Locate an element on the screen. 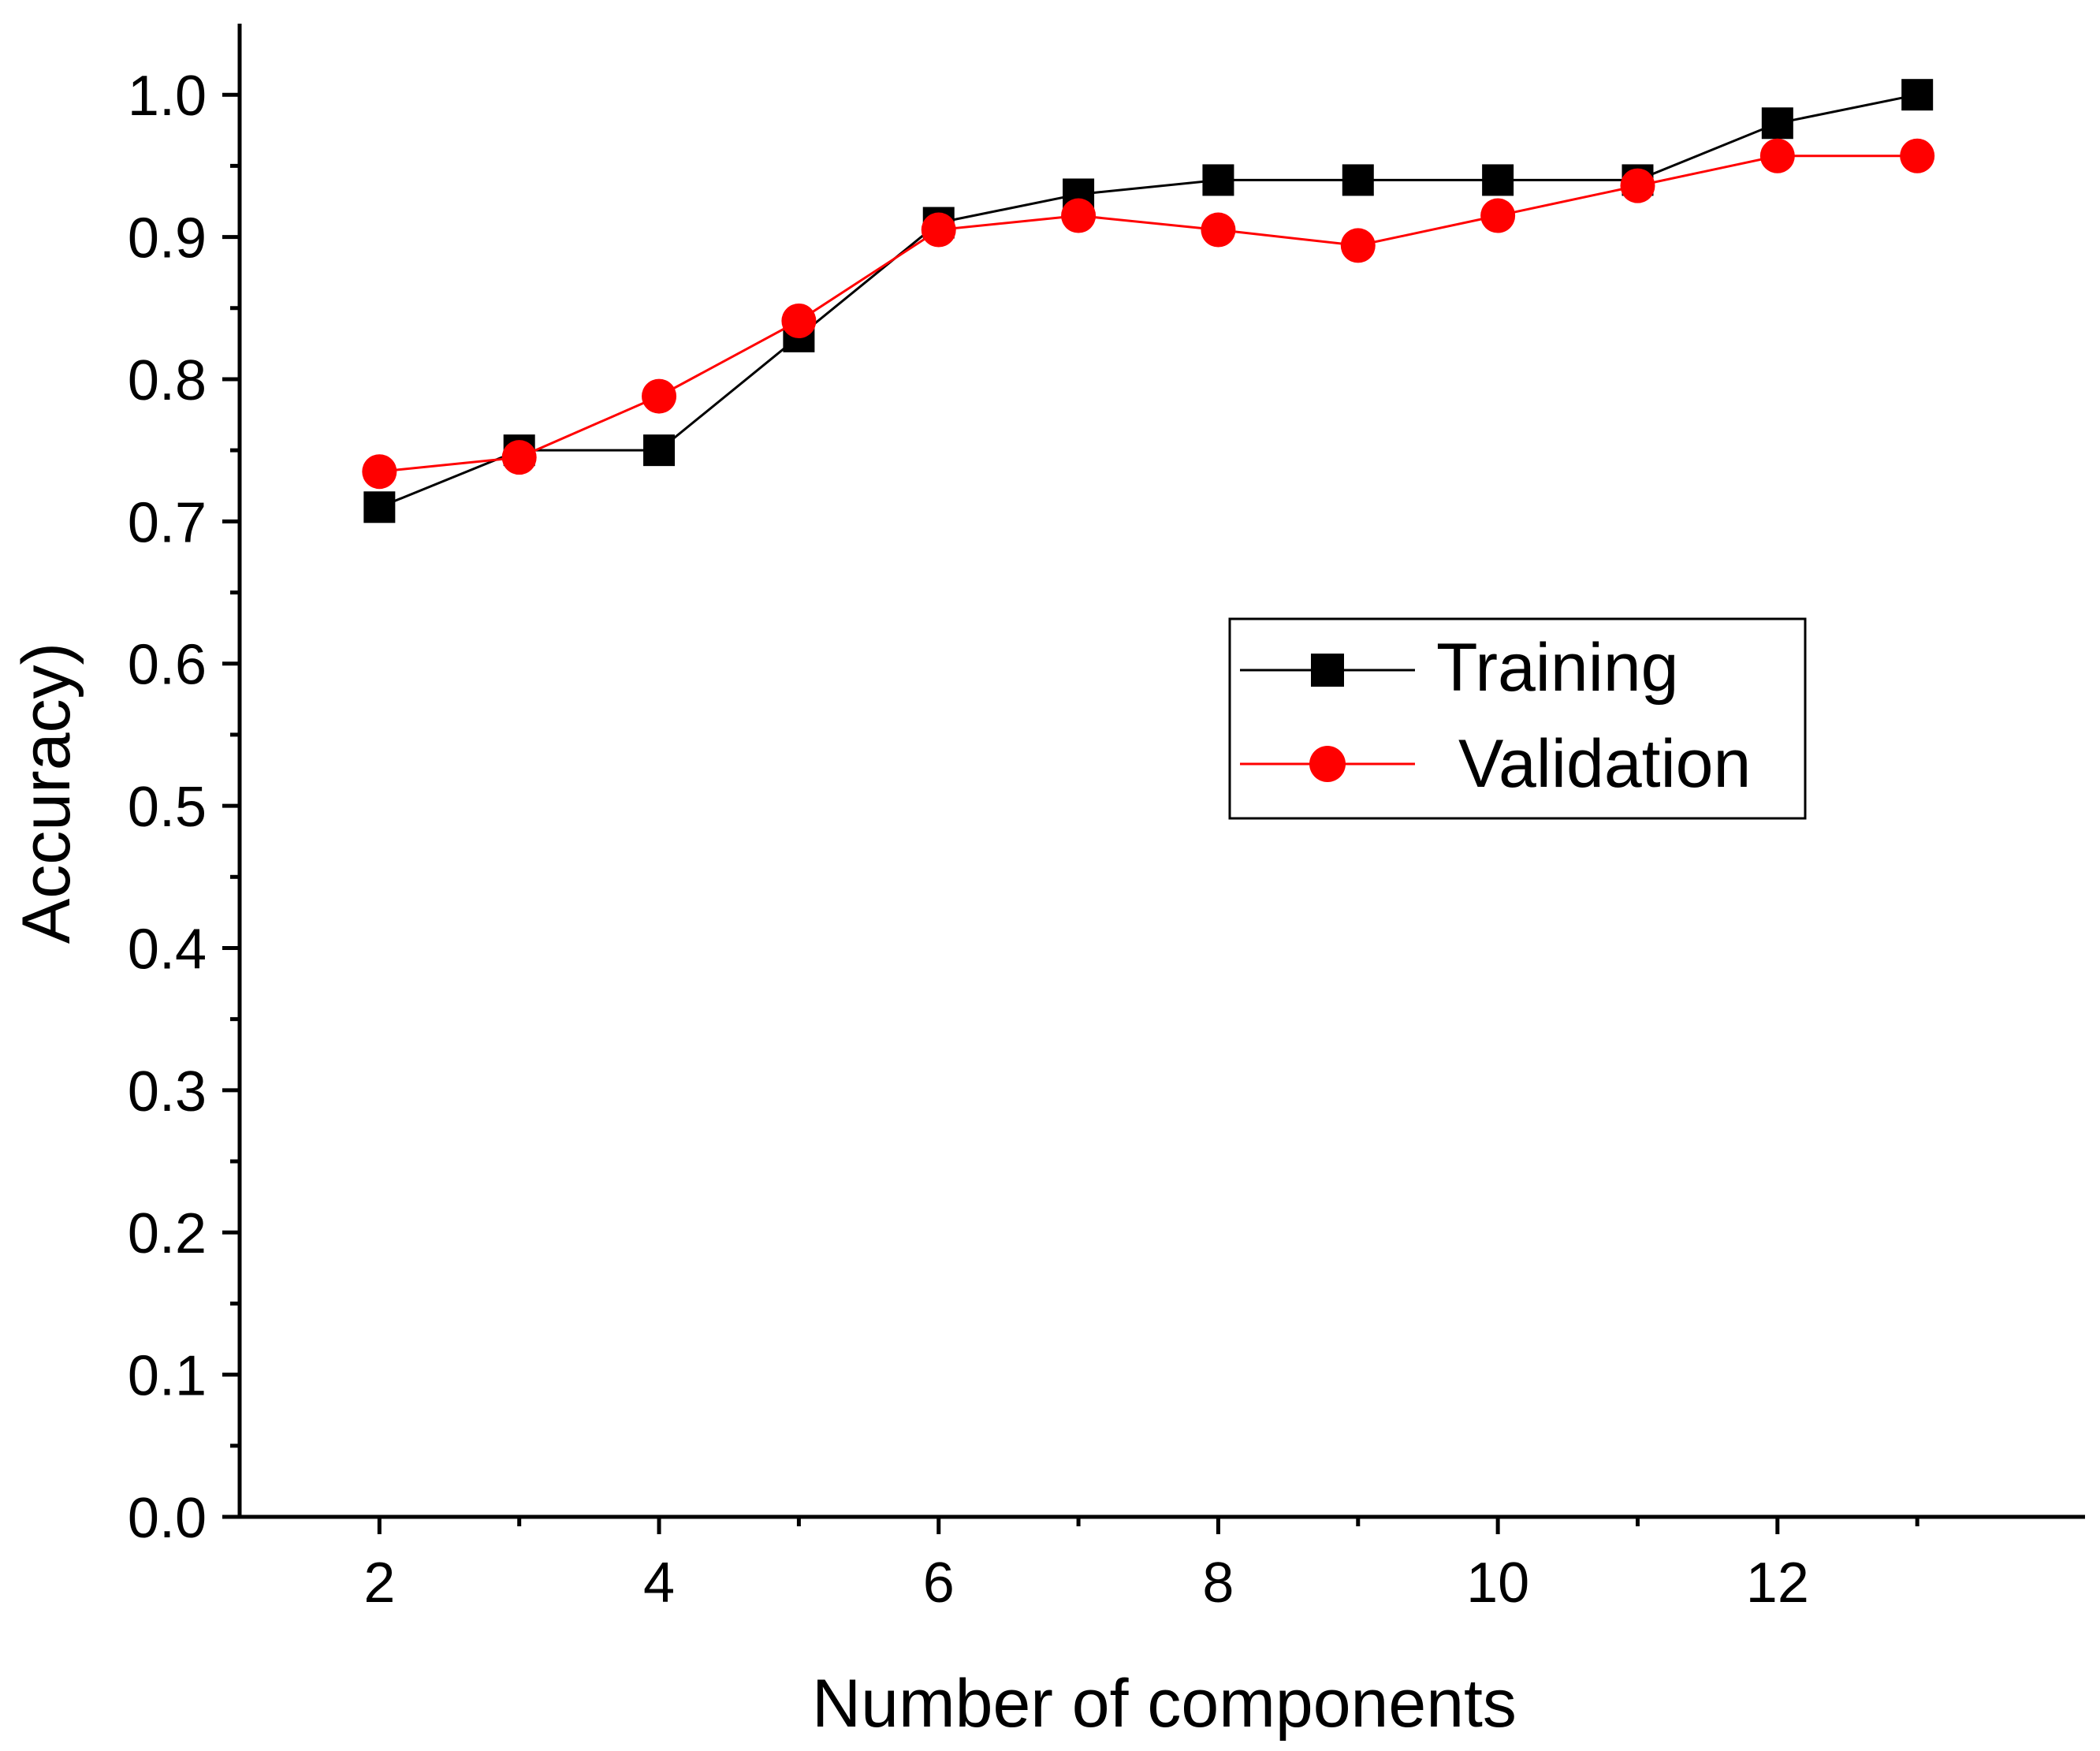  x-tick-label: 12 is located at coordinates (1777, 1584).